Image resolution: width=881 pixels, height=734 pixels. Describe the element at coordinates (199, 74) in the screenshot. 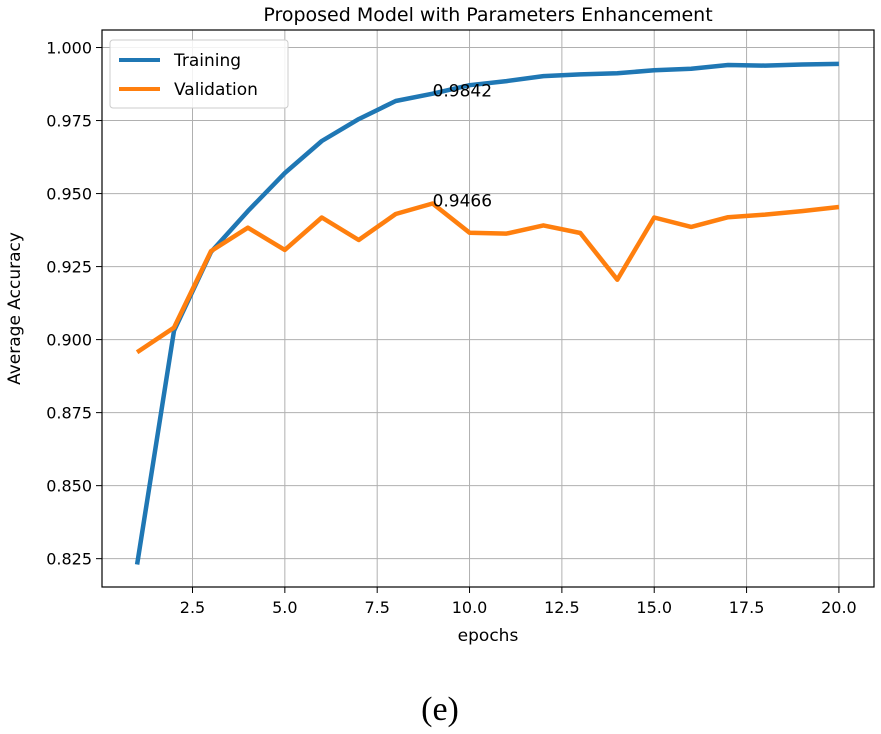

I see `legend: Training Validation` at that location.